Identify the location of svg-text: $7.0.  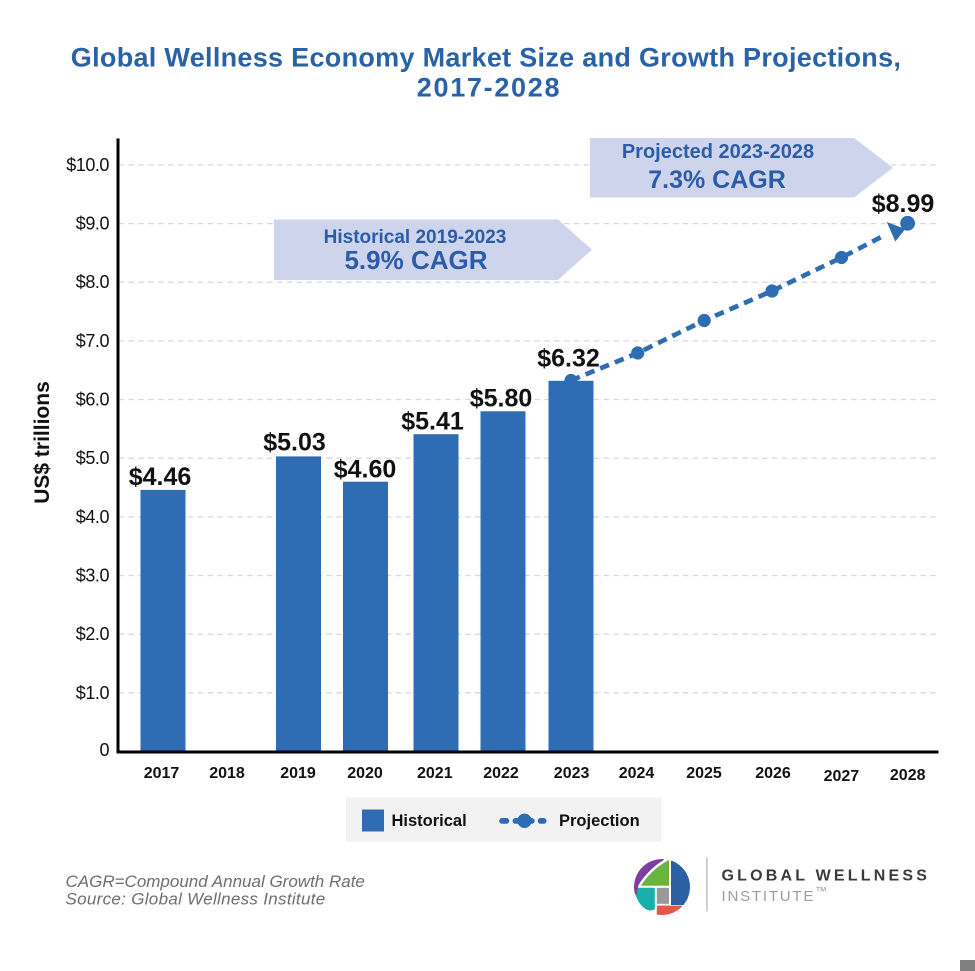
(93, 341).